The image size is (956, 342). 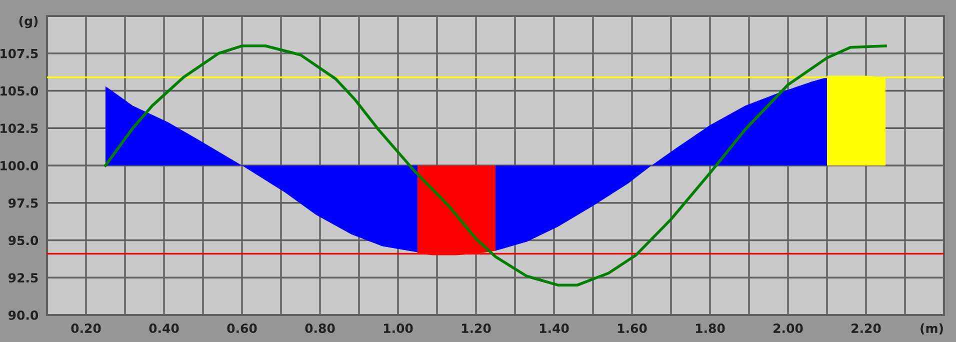 What do you see at coordinates (86, 329) in the screenshot?
I see `x-tick-label: 0.20` at bounding box center [86, 329].